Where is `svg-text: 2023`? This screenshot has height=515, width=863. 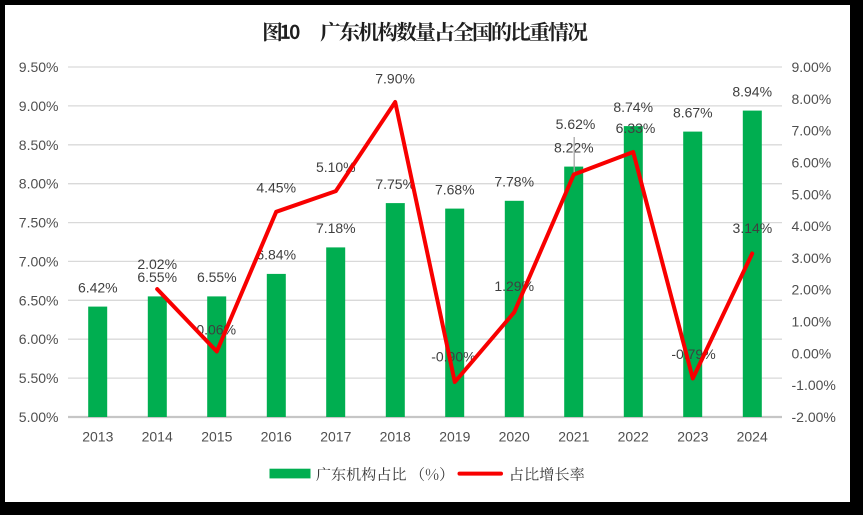 svg-text: 2023 is located at coordinates (692, 437).